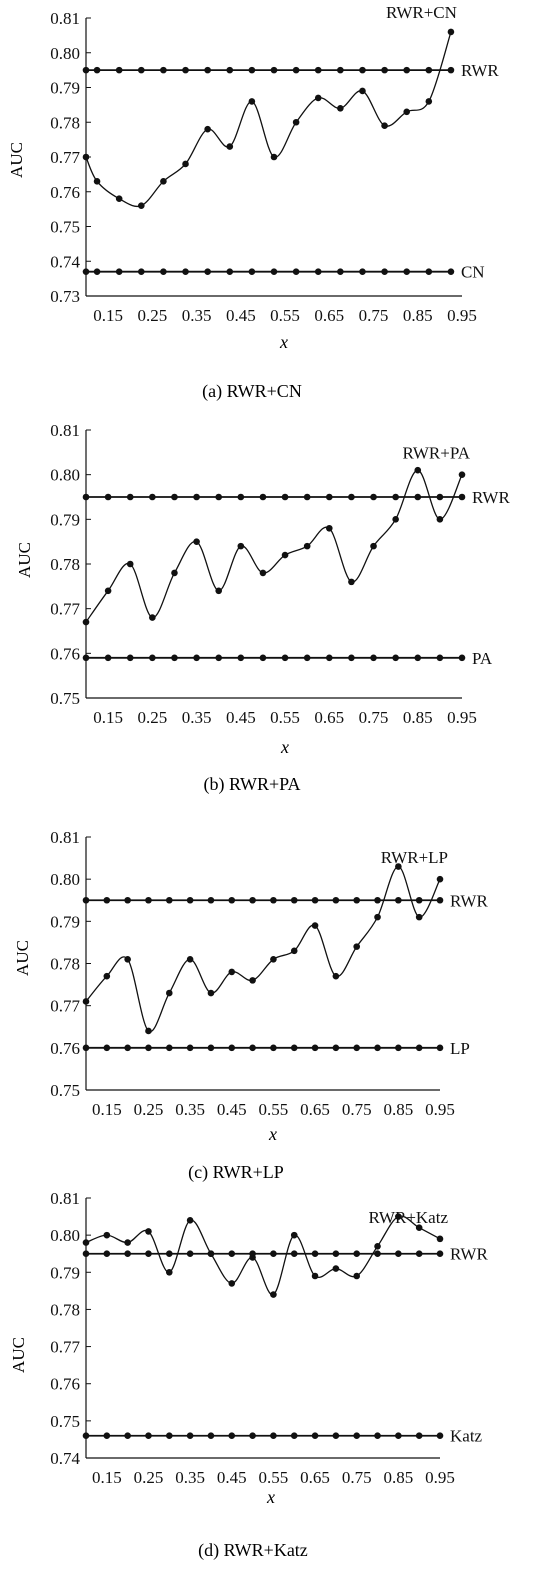 Image resolution: width=543 pixels, height=1573 pixels. What do you see at coordinates (374, 717) in the screenshot?
I see `chart-b-x-tick-label: 0.75` at bounding box center [374, 717].